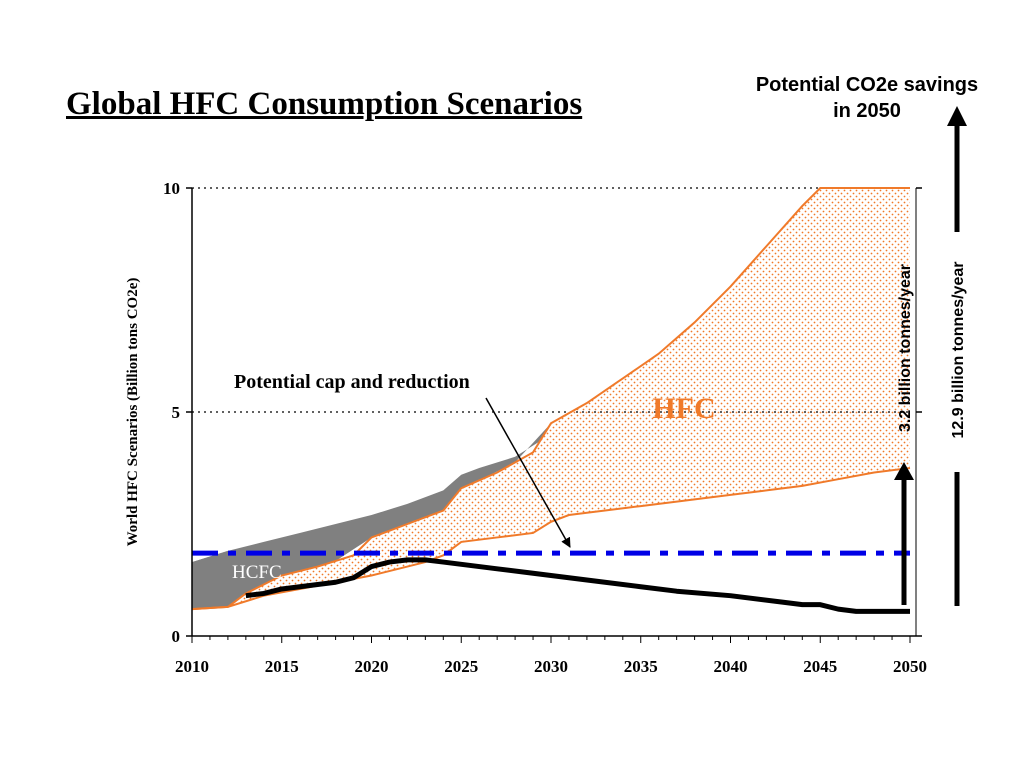  Describe the element at coordinates (176, 636) in the screenshot. I see `y-tick-label-0: 0` at that location.